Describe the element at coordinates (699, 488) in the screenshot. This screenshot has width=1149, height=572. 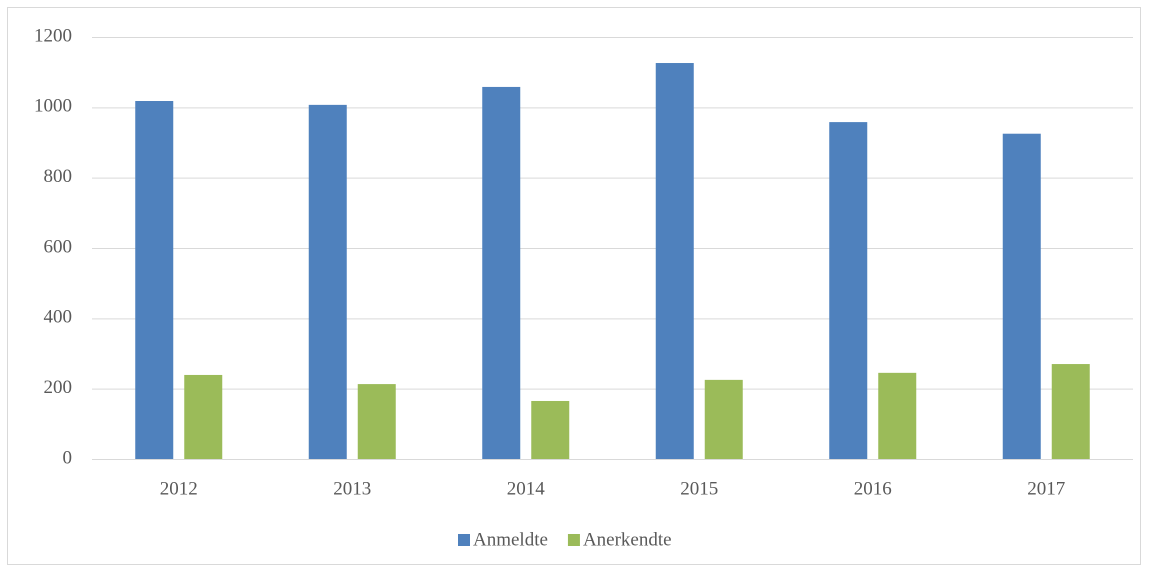
I see `x-tick-label: 2015` at that location.